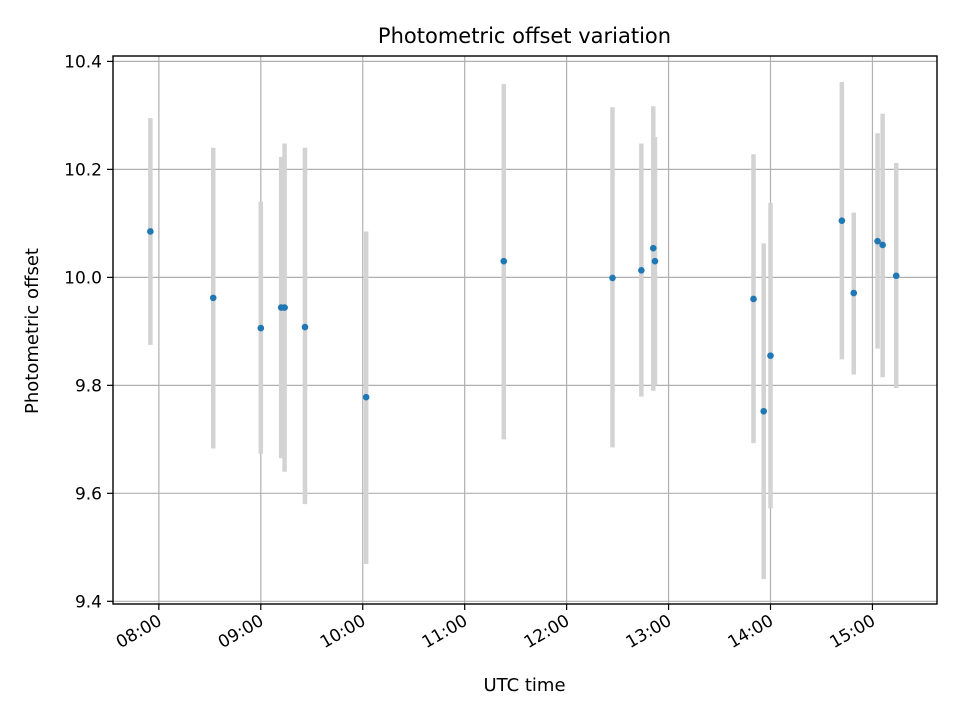 Image resolution: width=960 pixels, height=720 pixels. What do you see at coordinates (88, 494) in the screenshot?
I see `y-tick-label: 9.6` at bounding box center [88, 494].